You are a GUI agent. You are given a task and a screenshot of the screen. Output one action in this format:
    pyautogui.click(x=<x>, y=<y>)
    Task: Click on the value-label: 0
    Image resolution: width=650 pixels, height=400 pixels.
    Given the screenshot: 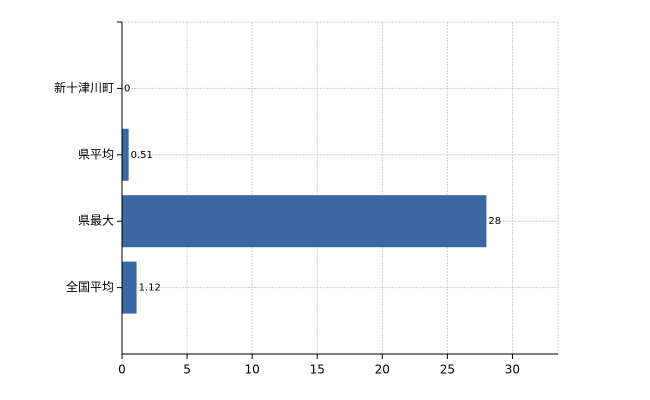 What is the action you would take?
    pyautogui.click(x=127, y=88)
    